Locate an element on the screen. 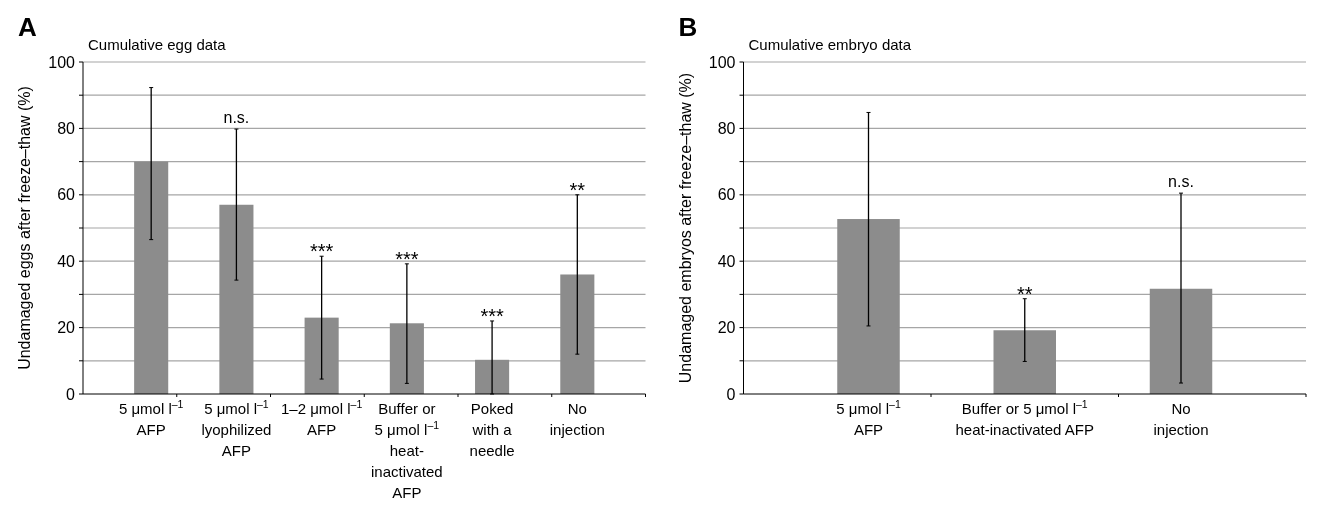 The image size is (1321, 512). chart-title: Cumulative embryo data is located at coordinates (830, 44).